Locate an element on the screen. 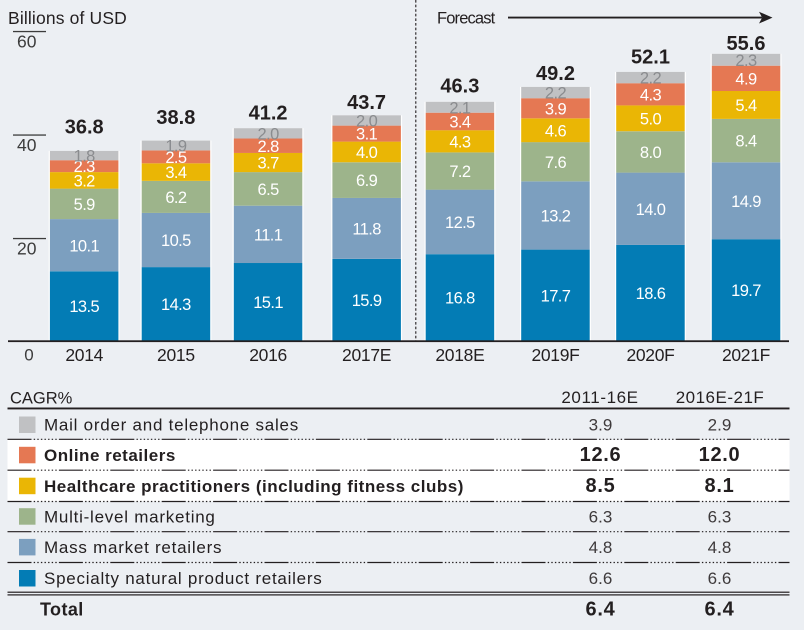  svg-text: 60 is located at coordinates (27, 42).